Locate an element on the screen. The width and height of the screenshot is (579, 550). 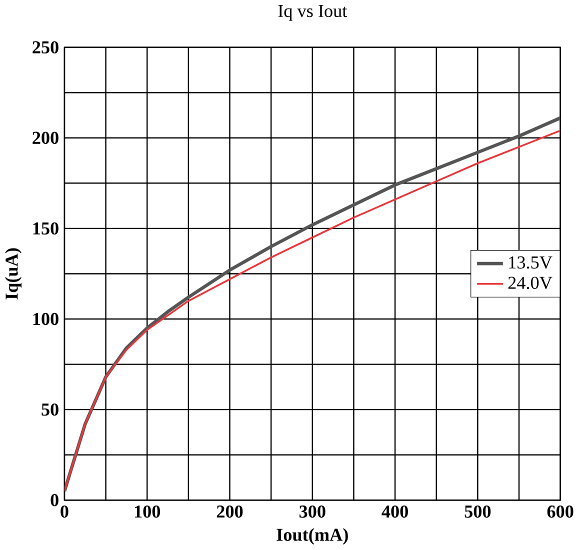
x-tick-label: 100 is located at coordinates (147, 512).